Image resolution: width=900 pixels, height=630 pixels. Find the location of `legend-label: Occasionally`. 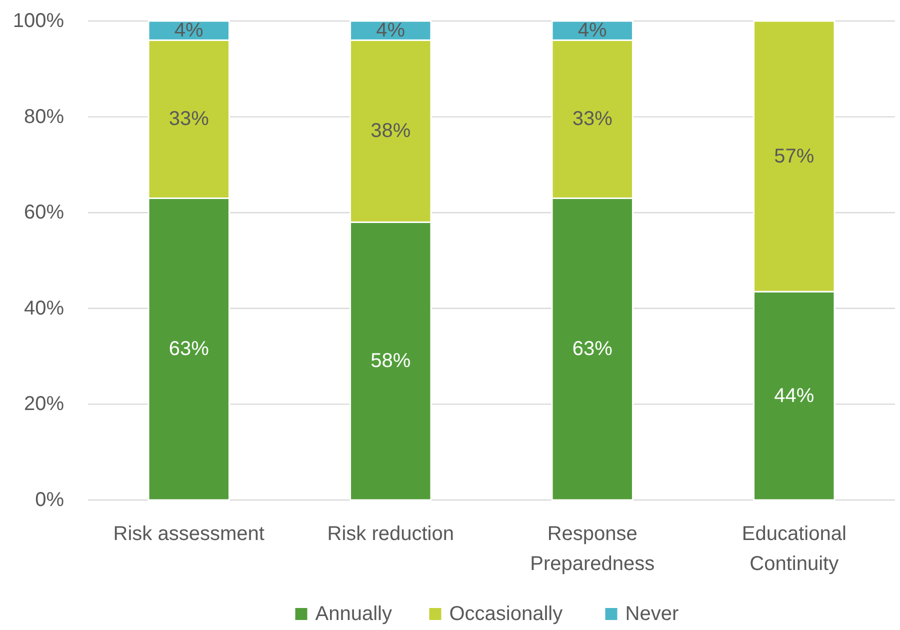

legend-label: Occasionally is located at coordinates (506, 614).